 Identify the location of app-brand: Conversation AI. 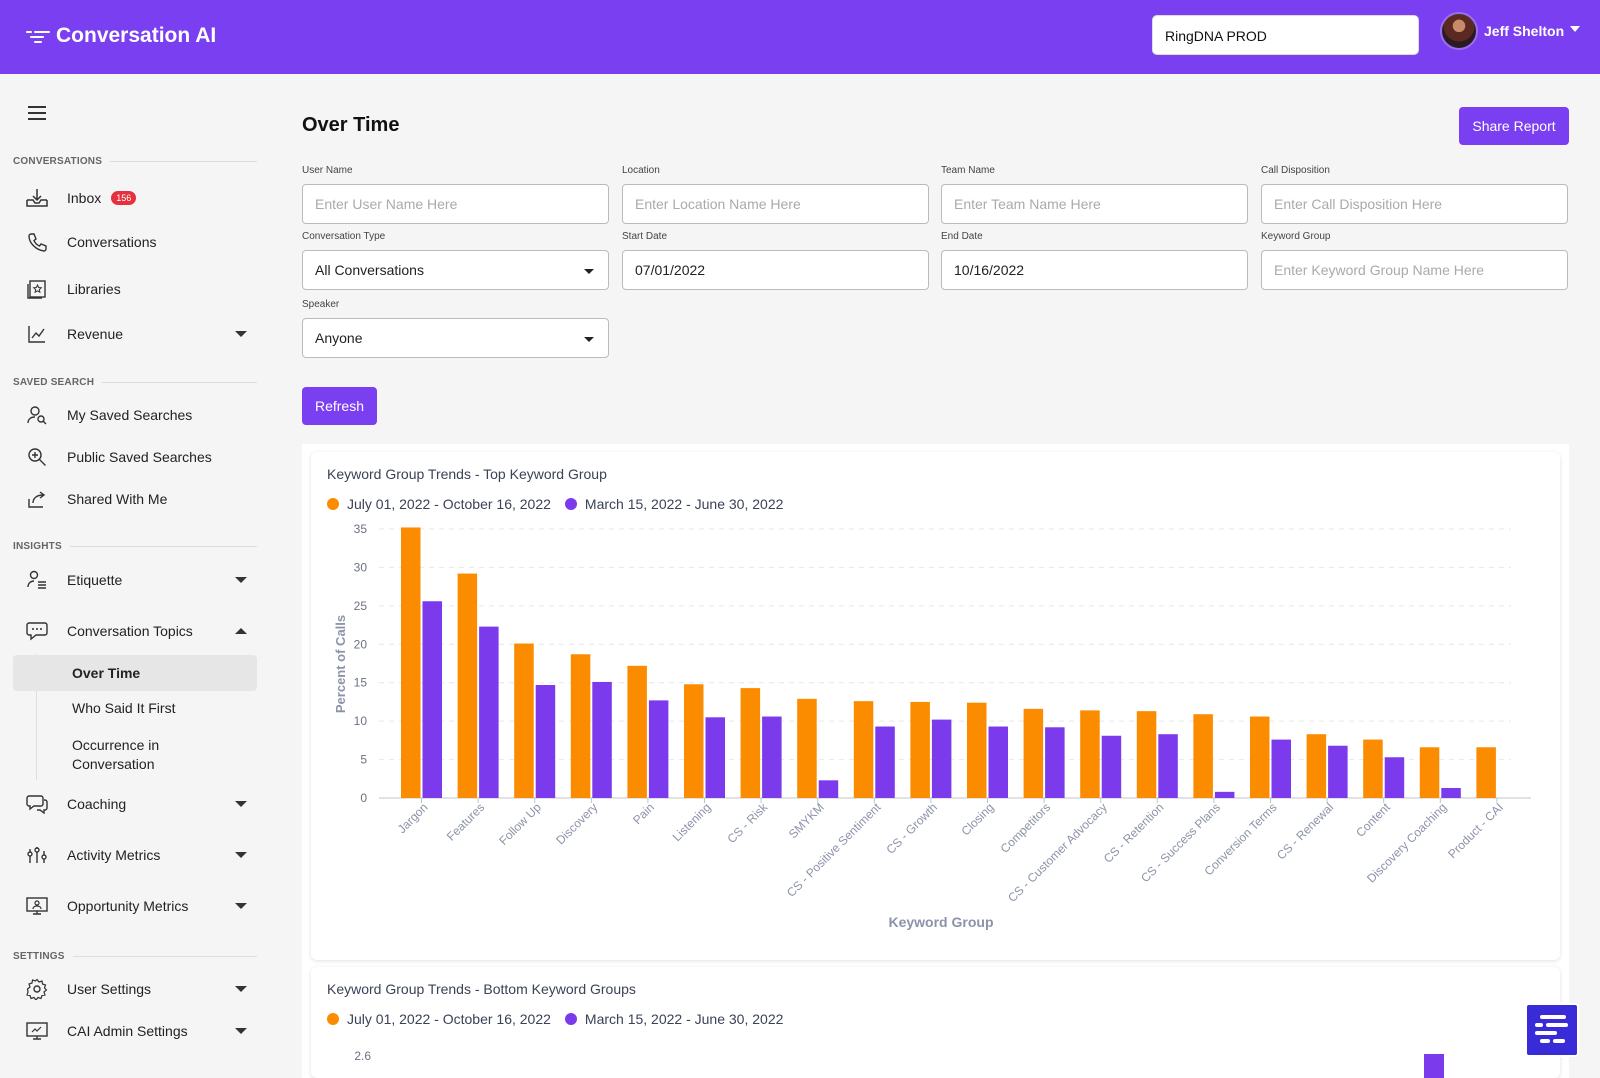
(121, 36).